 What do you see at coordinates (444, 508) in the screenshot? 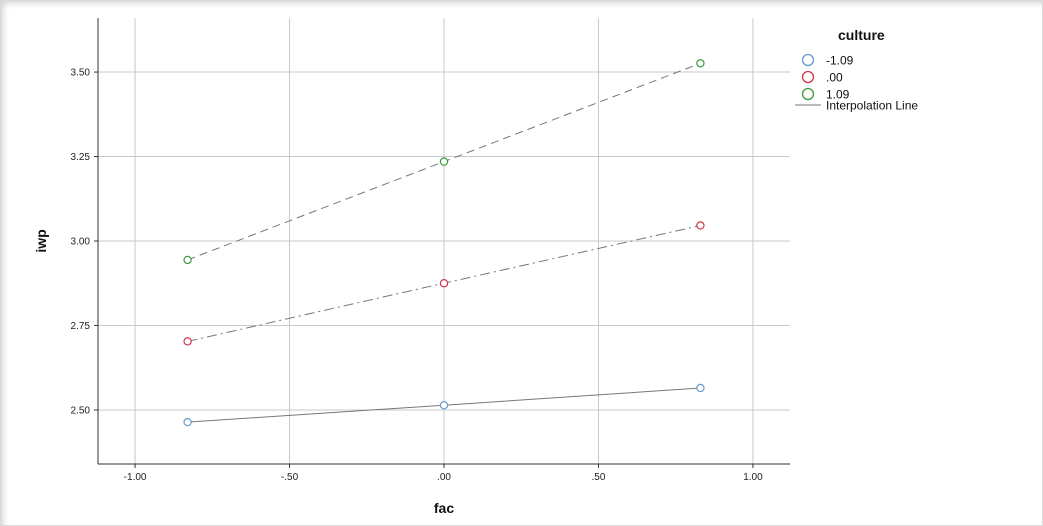
I see `x-axis-title: fac` at bounding box center [444, 508].